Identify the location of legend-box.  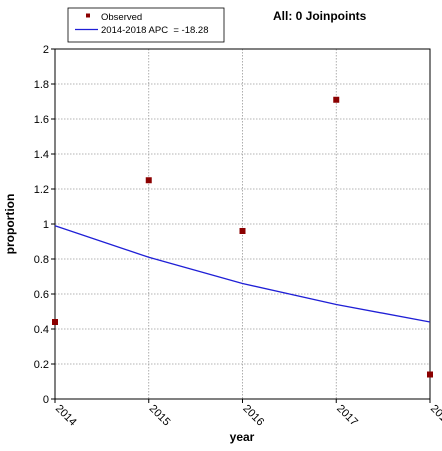
(146, 25).